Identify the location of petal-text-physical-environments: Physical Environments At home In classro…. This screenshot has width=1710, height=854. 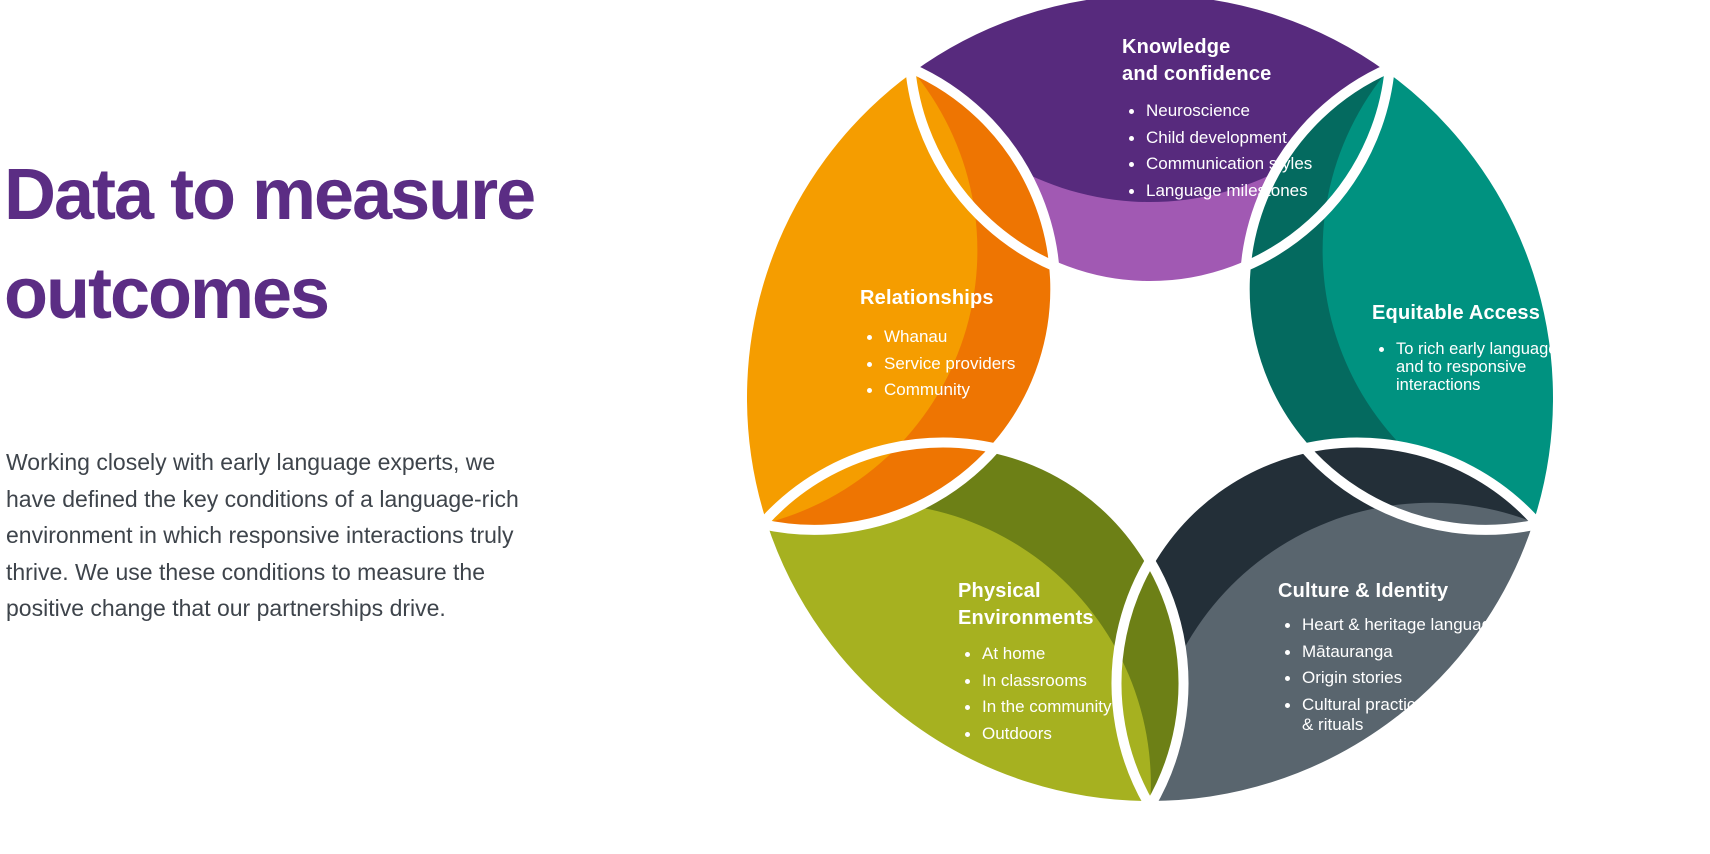
(1034, 664).